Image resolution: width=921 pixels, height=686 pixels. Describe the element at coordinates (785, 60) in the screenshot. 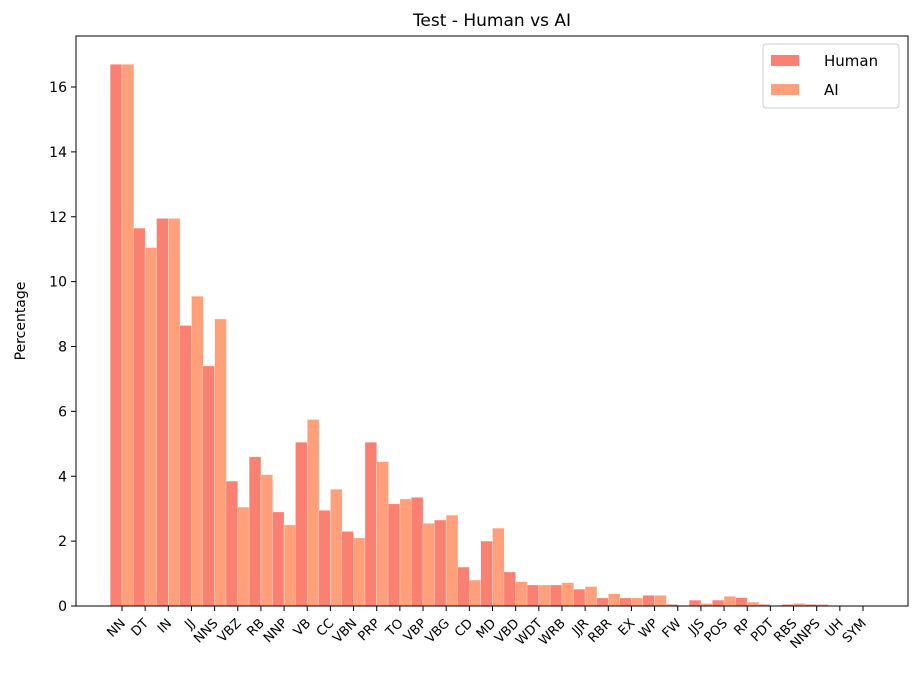

I see `legend-swatch-human` at that location.